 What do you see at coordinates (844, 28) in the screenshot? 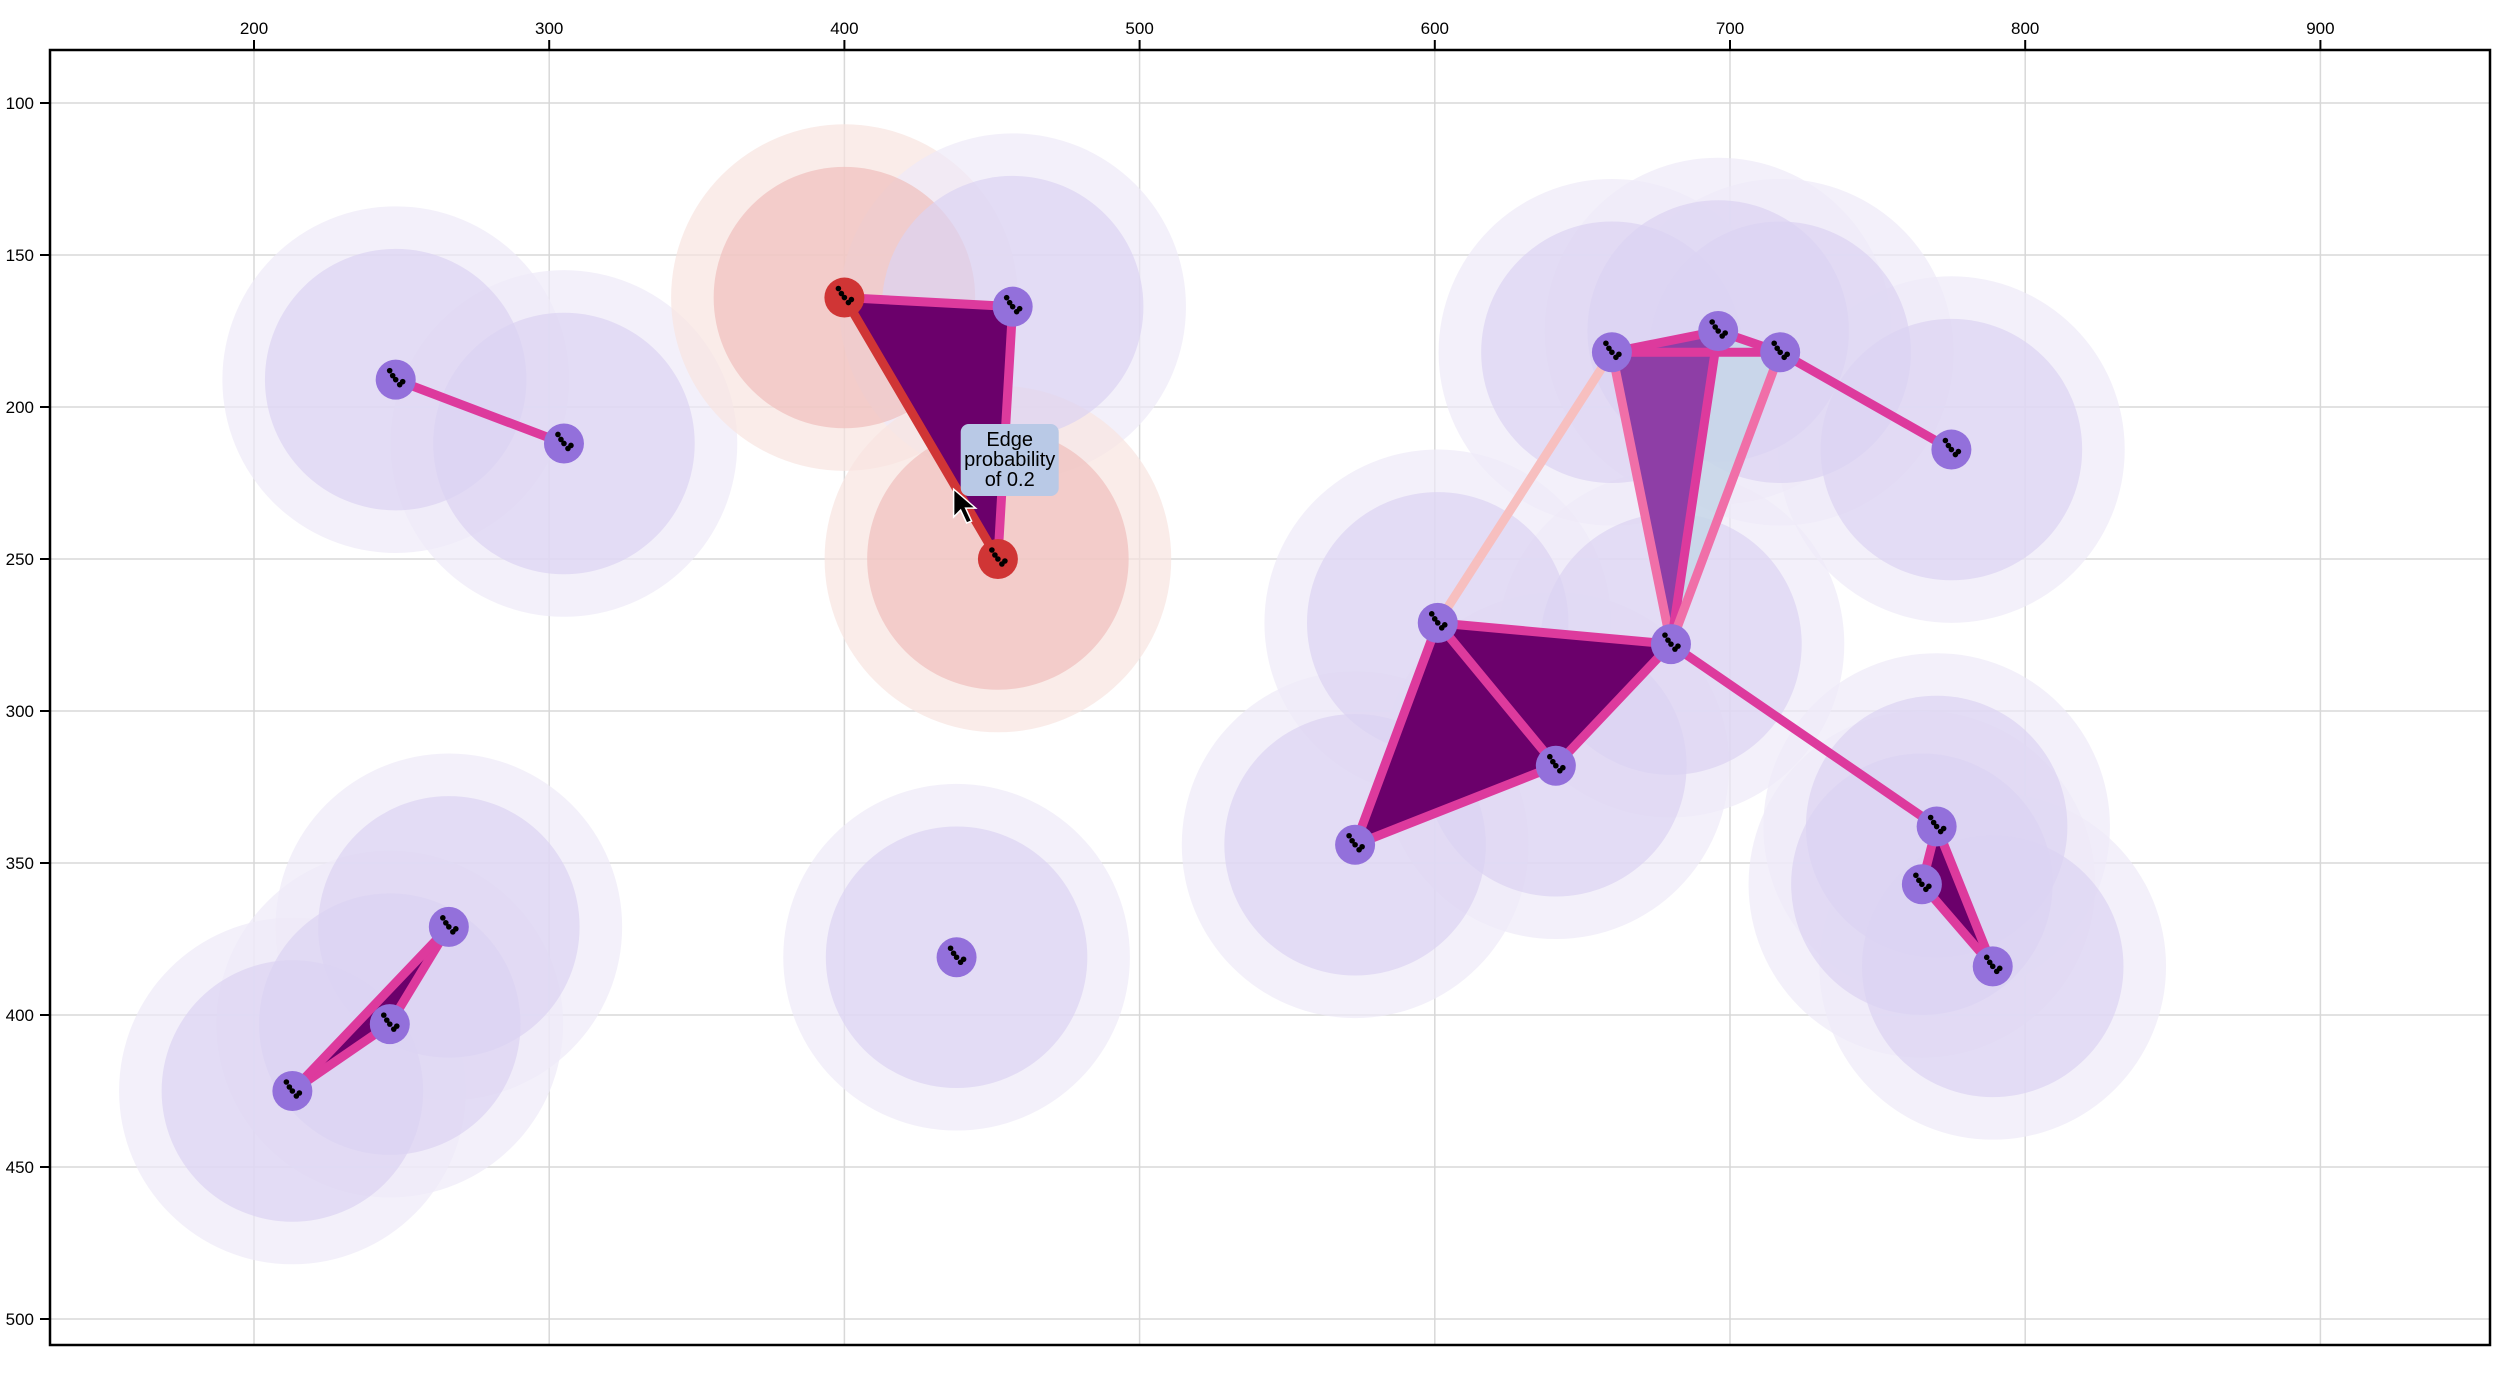
I see `x-tick-label-400: 400` at bounding box center [844, 28].